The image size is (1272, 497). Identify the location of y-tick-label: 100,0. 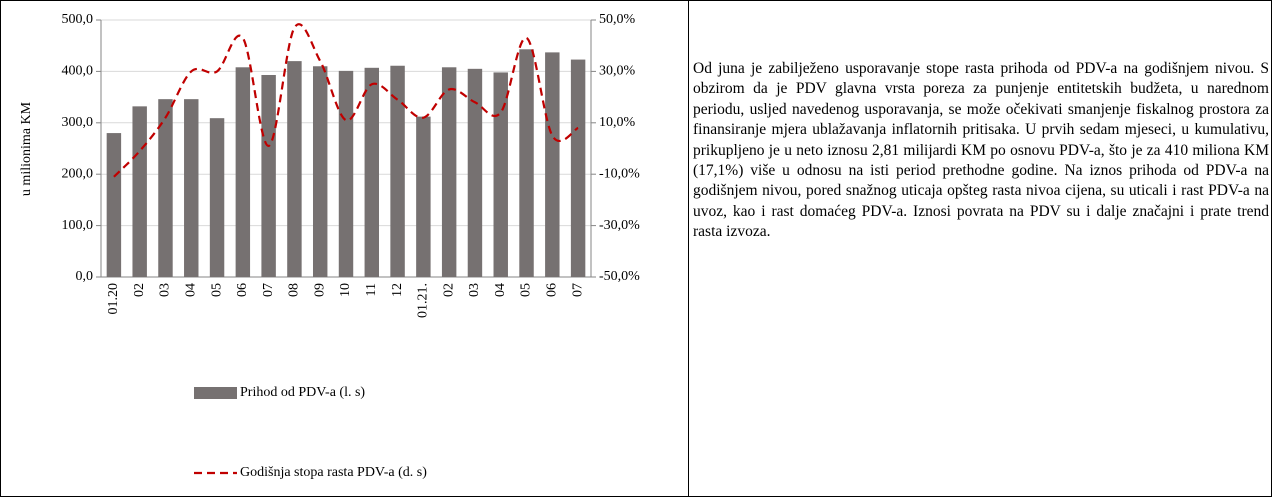
(78, 225).